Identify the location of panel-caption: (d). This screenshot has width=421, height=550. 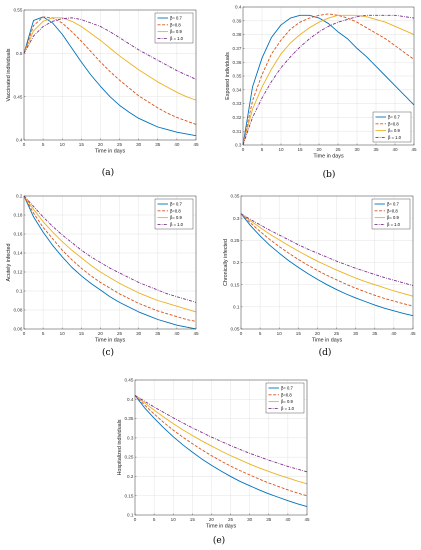
(325, 352).